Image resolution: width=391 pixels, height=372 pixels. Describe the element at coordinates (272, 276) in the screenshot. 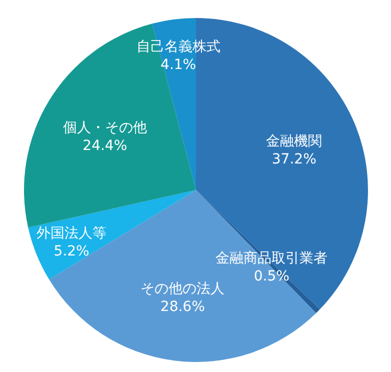

I see `data-label: 0.5%` at that location.